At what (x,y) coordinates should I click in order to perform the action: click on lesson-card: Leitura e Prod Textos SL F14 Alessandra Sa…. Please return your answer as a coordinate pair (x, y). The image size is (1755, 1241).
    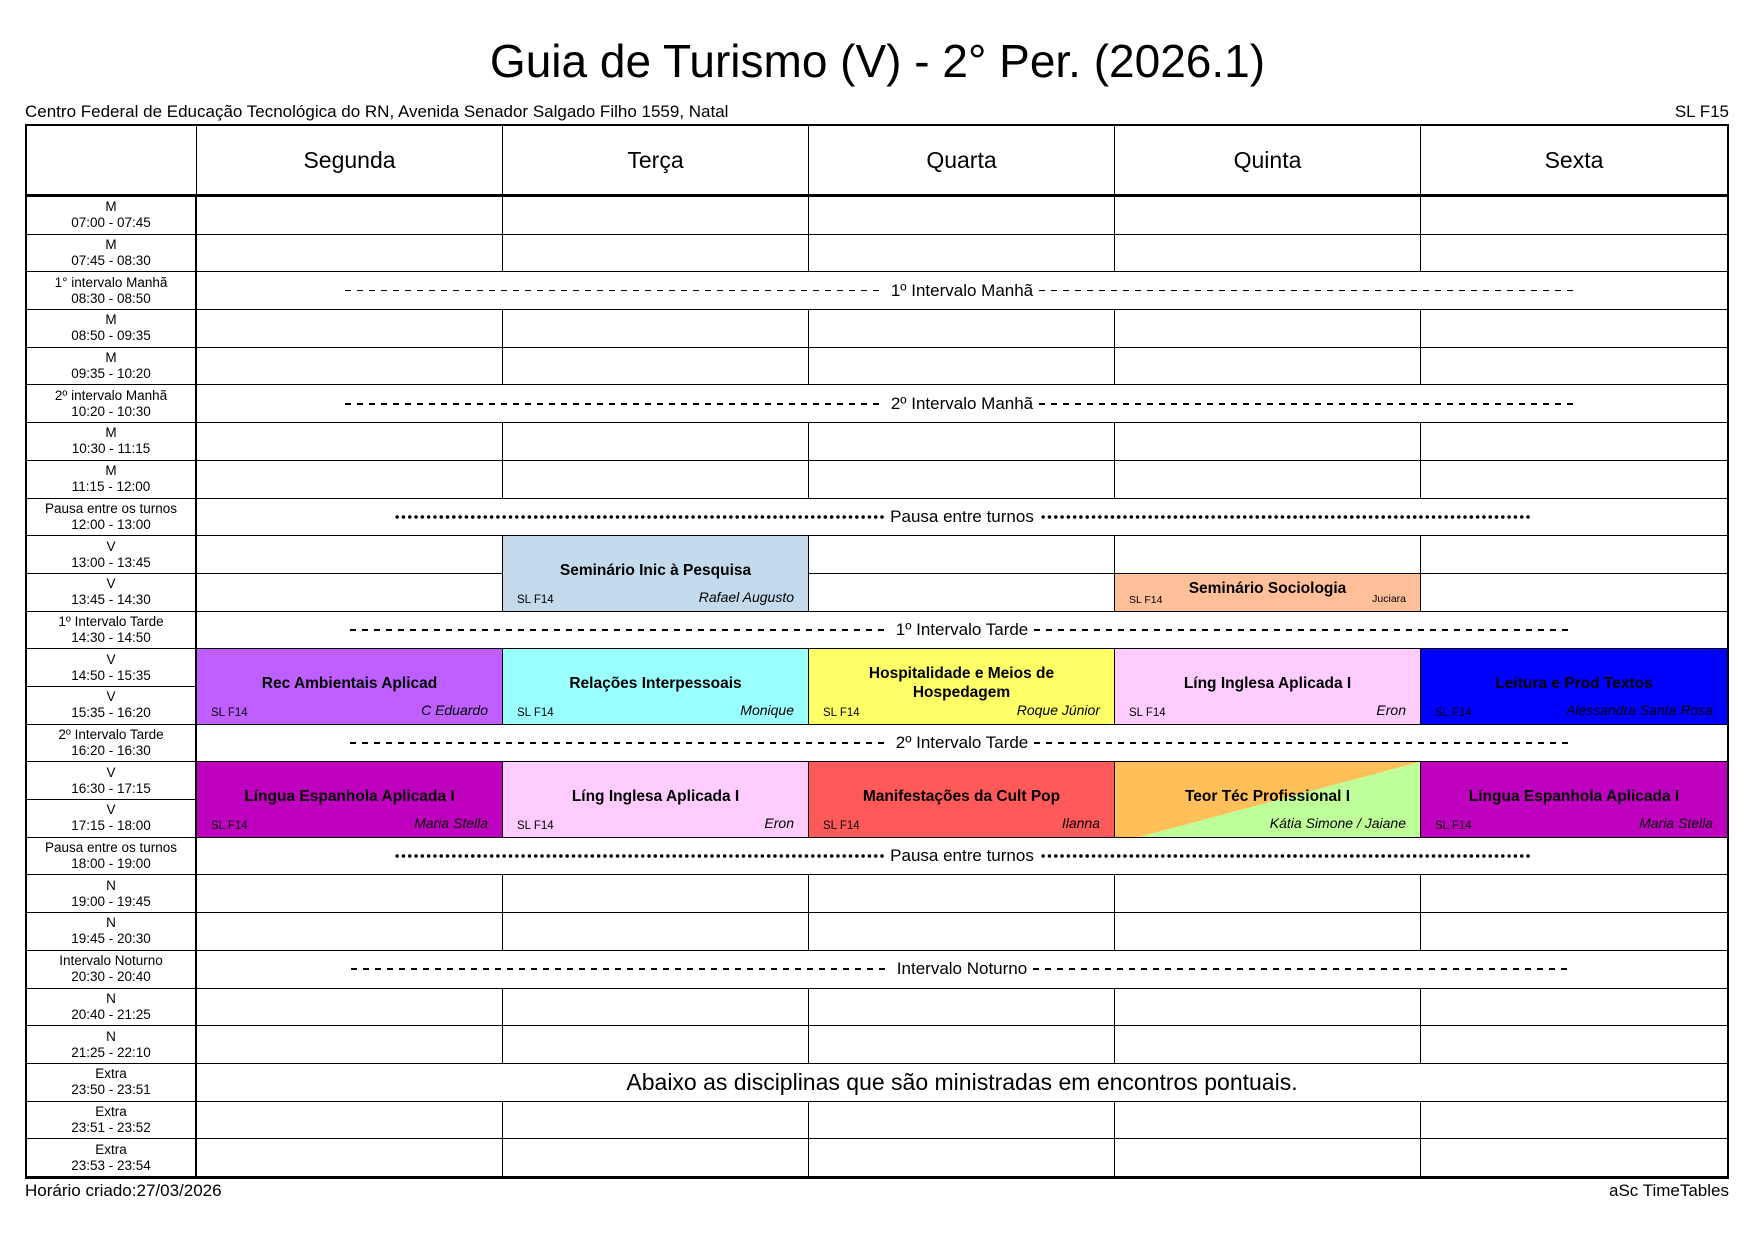
    Looking at the image, I should click on (1574, 687).